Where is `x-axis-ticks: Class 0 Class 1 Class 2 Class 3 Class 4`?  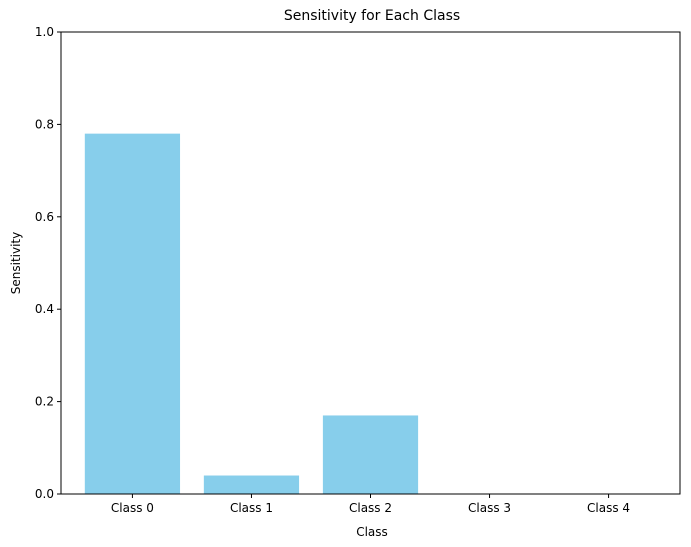 x-axis-ticks: Class 0 Class 1 Class 2 Class 3 Class 4 is located at coordinates (370, 504).